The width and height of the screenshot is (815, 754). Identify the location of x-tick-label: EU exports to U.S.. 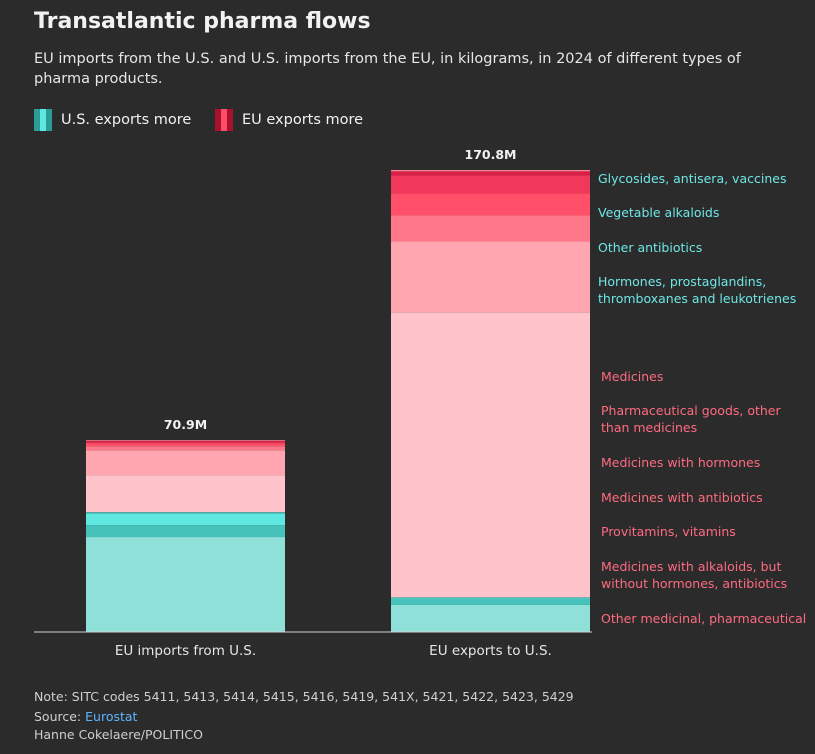
(490, 651).